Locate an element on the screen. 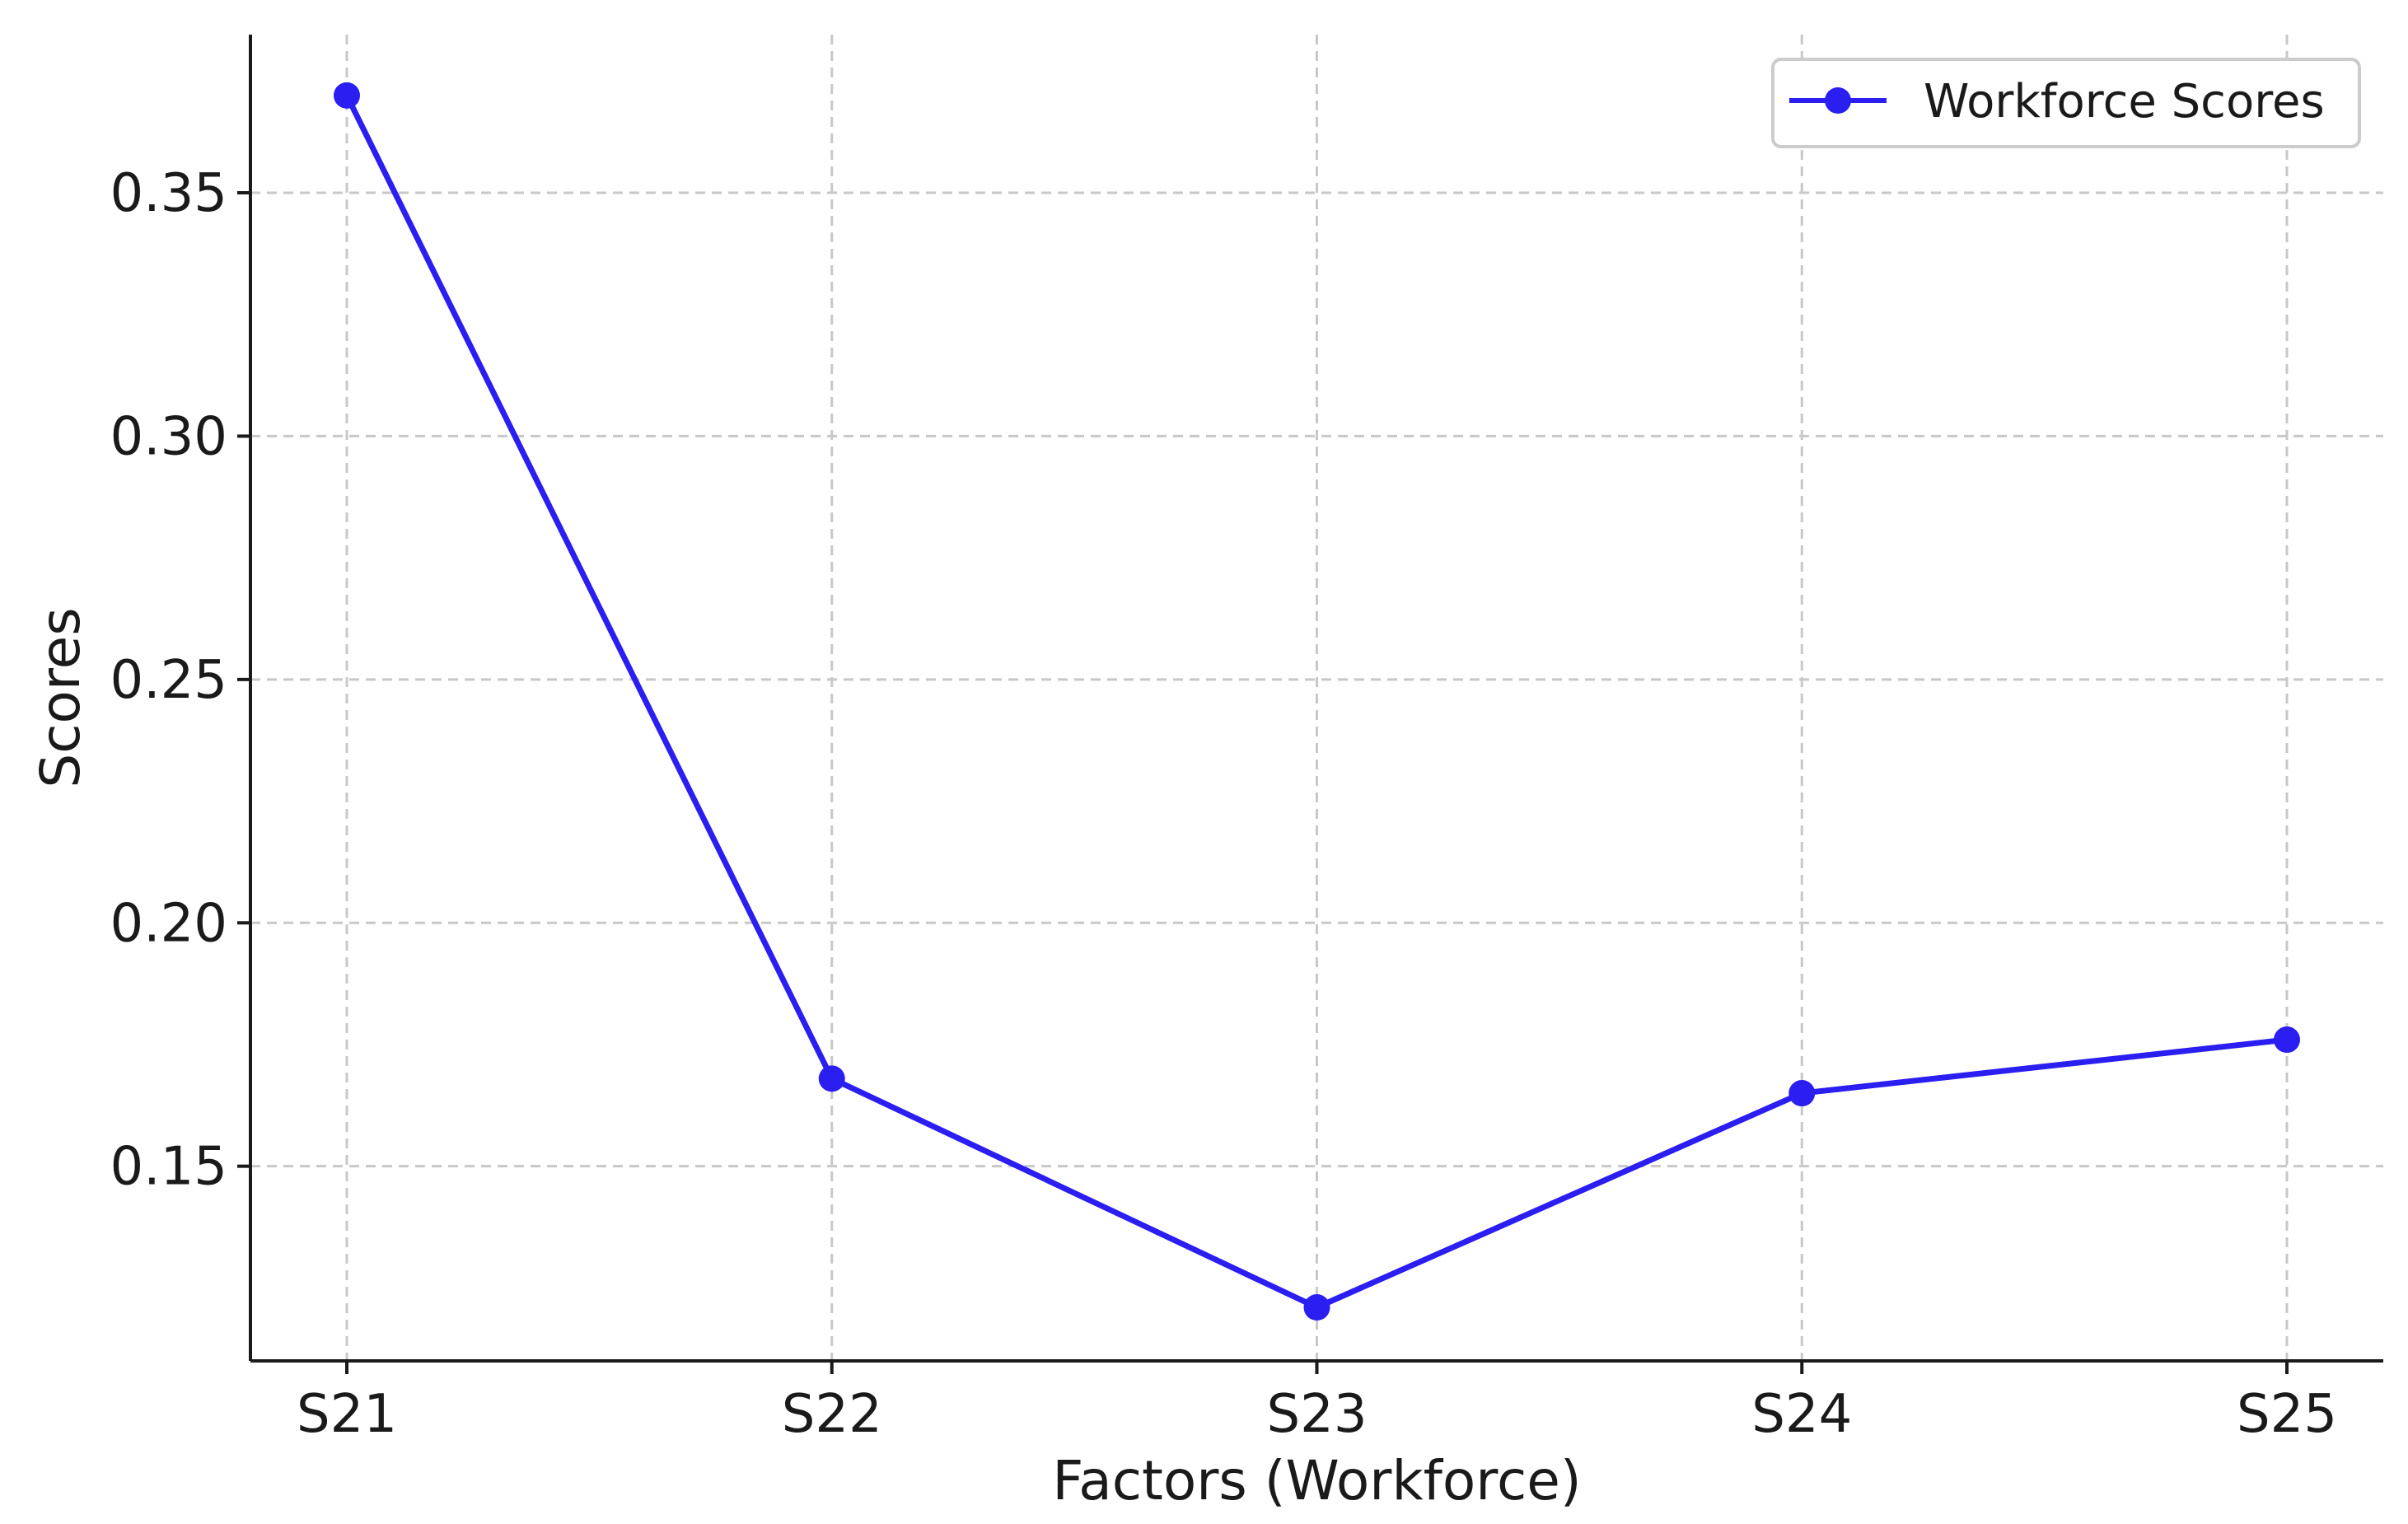  x-tick-label: S21 is located at coordinates (347, 1414).